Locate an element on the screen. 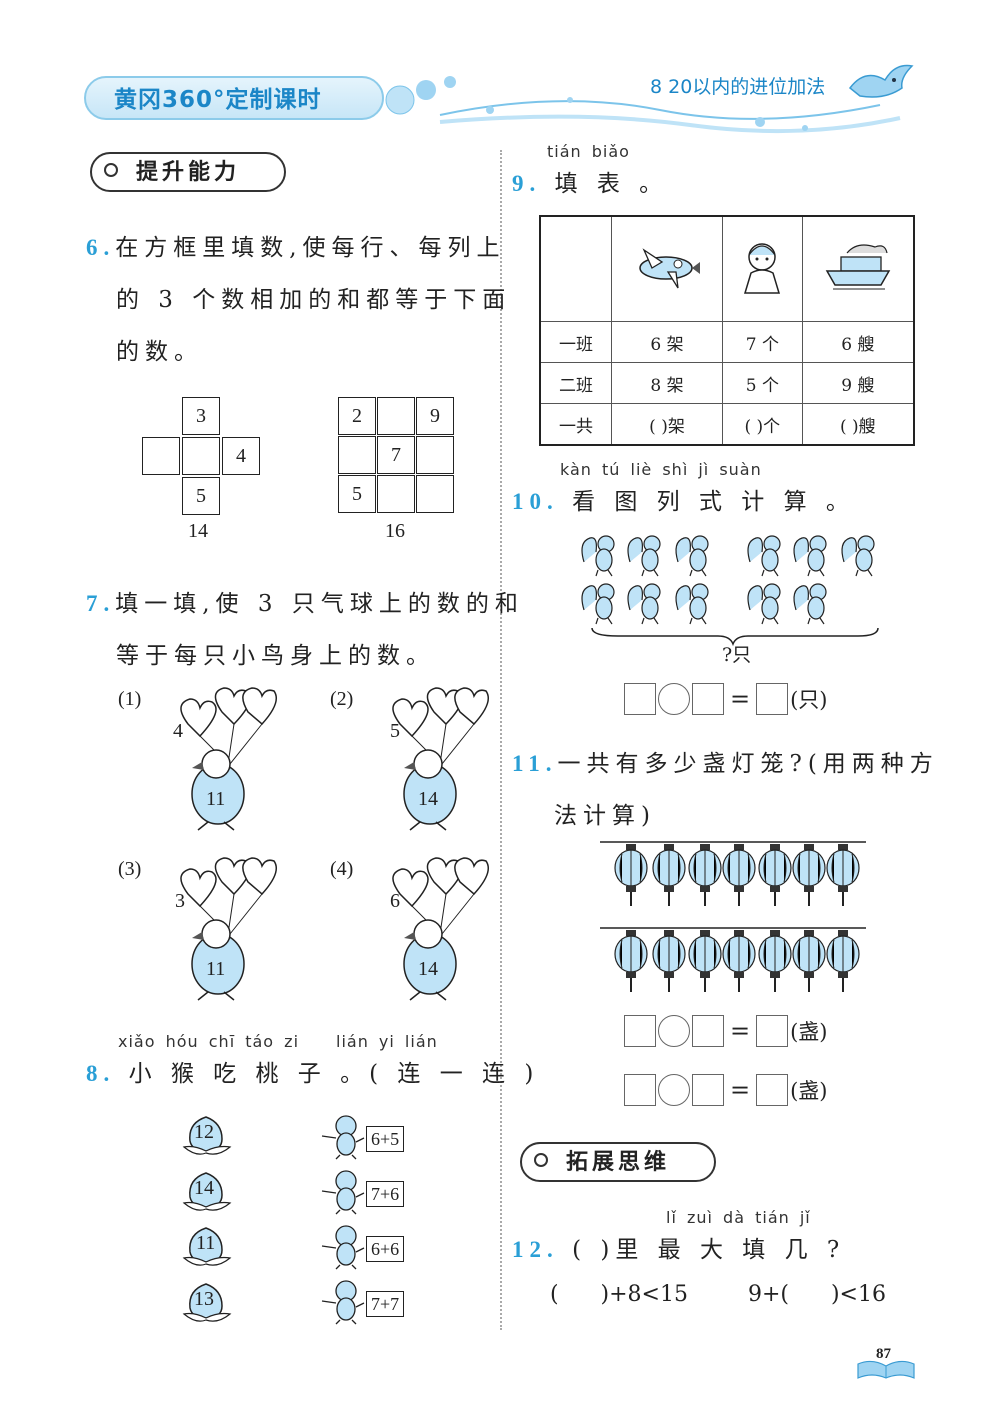 Image resolution: width=1000 pixels, height=1419 pixels. brand-banner: 黄冈360°定制课时 is located at coordinates (234, 98).